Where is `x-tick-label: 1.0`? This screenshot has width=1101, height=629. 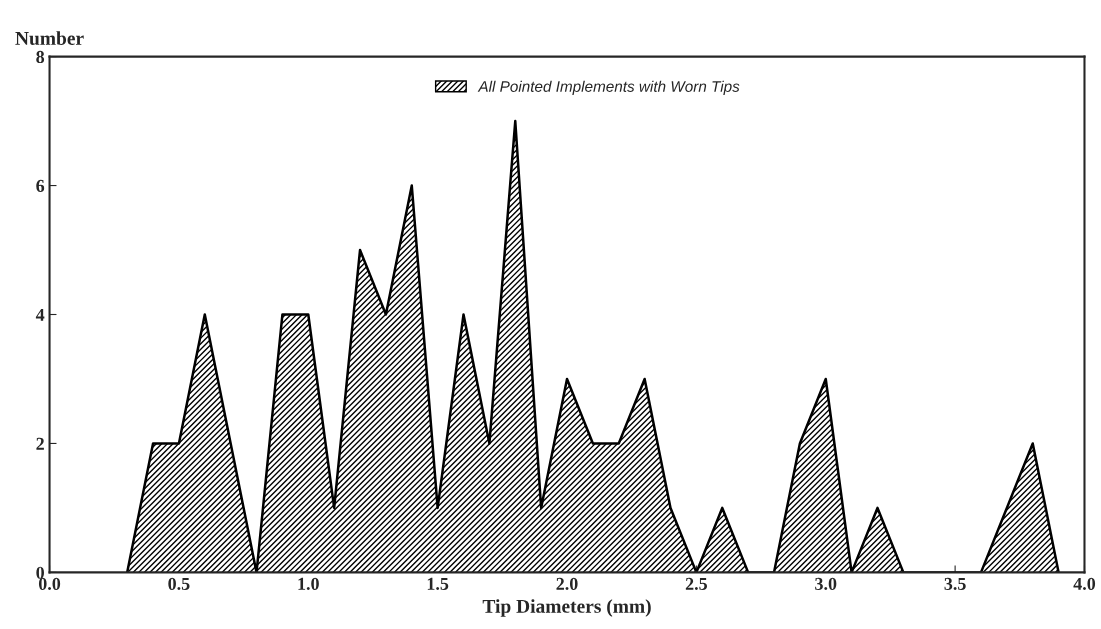
x-tick-label: 1.0 is located at coordinates (308, 584).